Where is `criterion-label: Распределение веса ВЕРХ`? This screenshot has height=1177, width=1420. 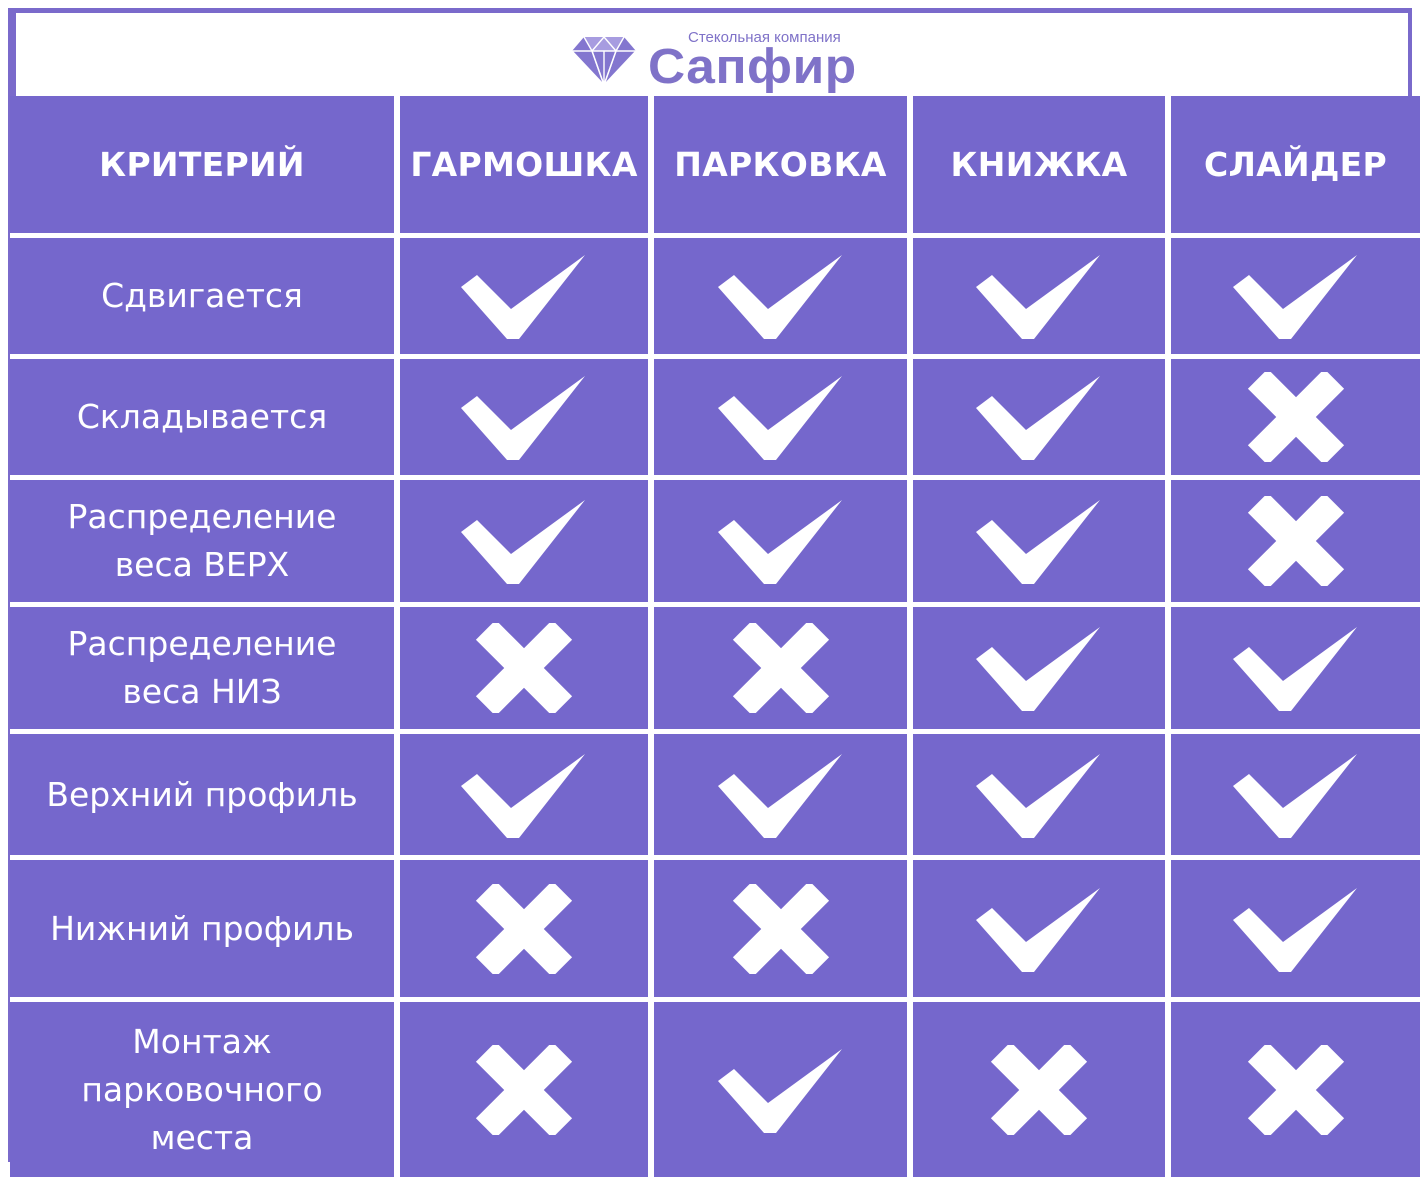
criterion-label: Распределение веса ВЕРХ is located at coordinates (202, 541).